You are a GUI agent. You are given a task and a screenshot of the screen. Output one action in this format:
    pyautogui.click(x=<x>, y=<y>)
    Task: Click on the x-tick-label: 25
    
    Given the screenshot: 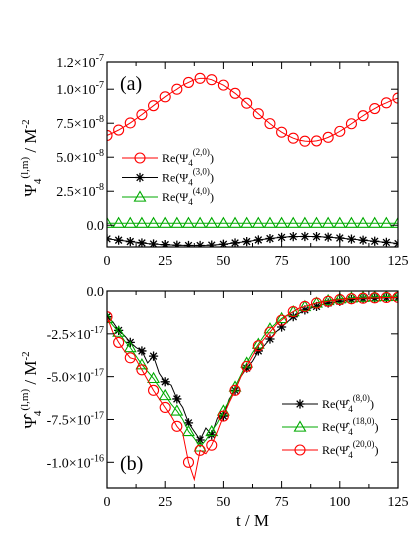 What is the action you would take?
    pyautogui.click(x=165, y=502)
    